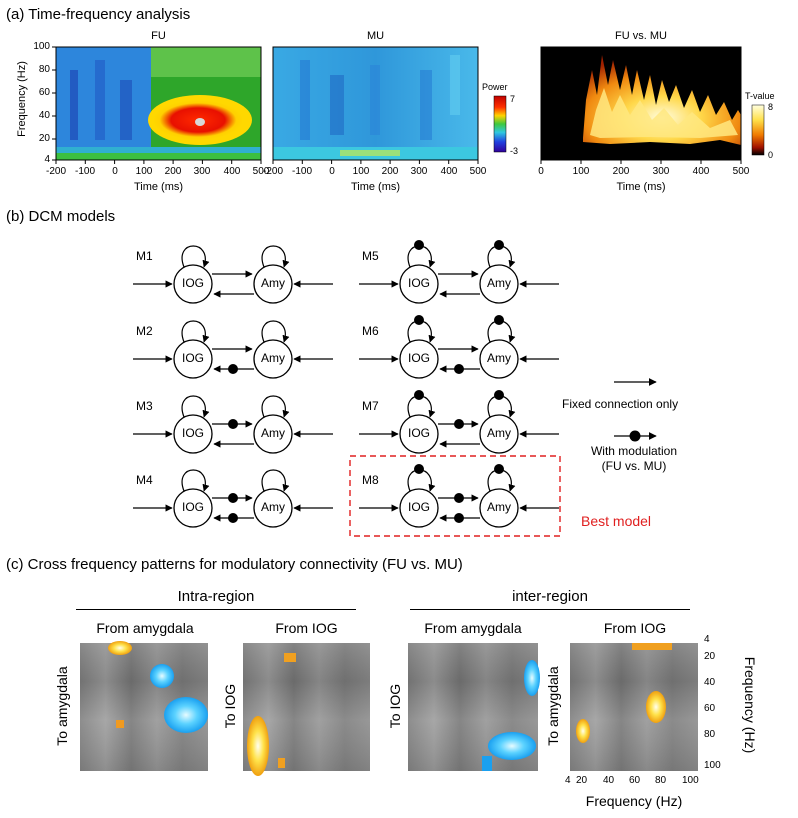 The width and height of the screenshot is (798, 818). I want to click on mu-xtick: 400, so click(449, 171).